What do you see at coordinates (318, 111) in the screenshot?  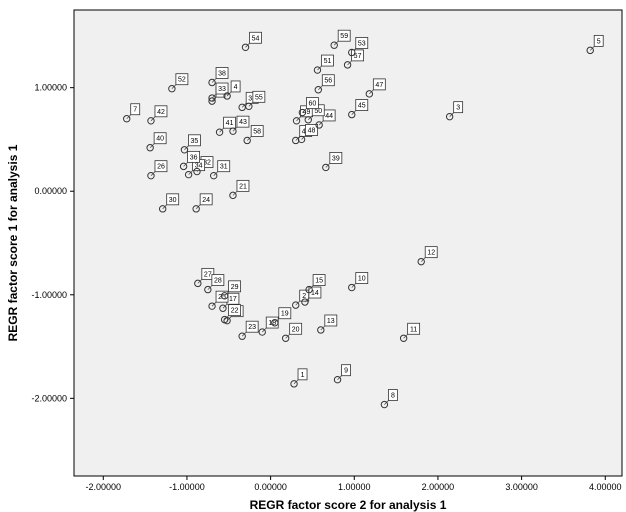 I see `point-label: 50` at bounding box center [318, 111].